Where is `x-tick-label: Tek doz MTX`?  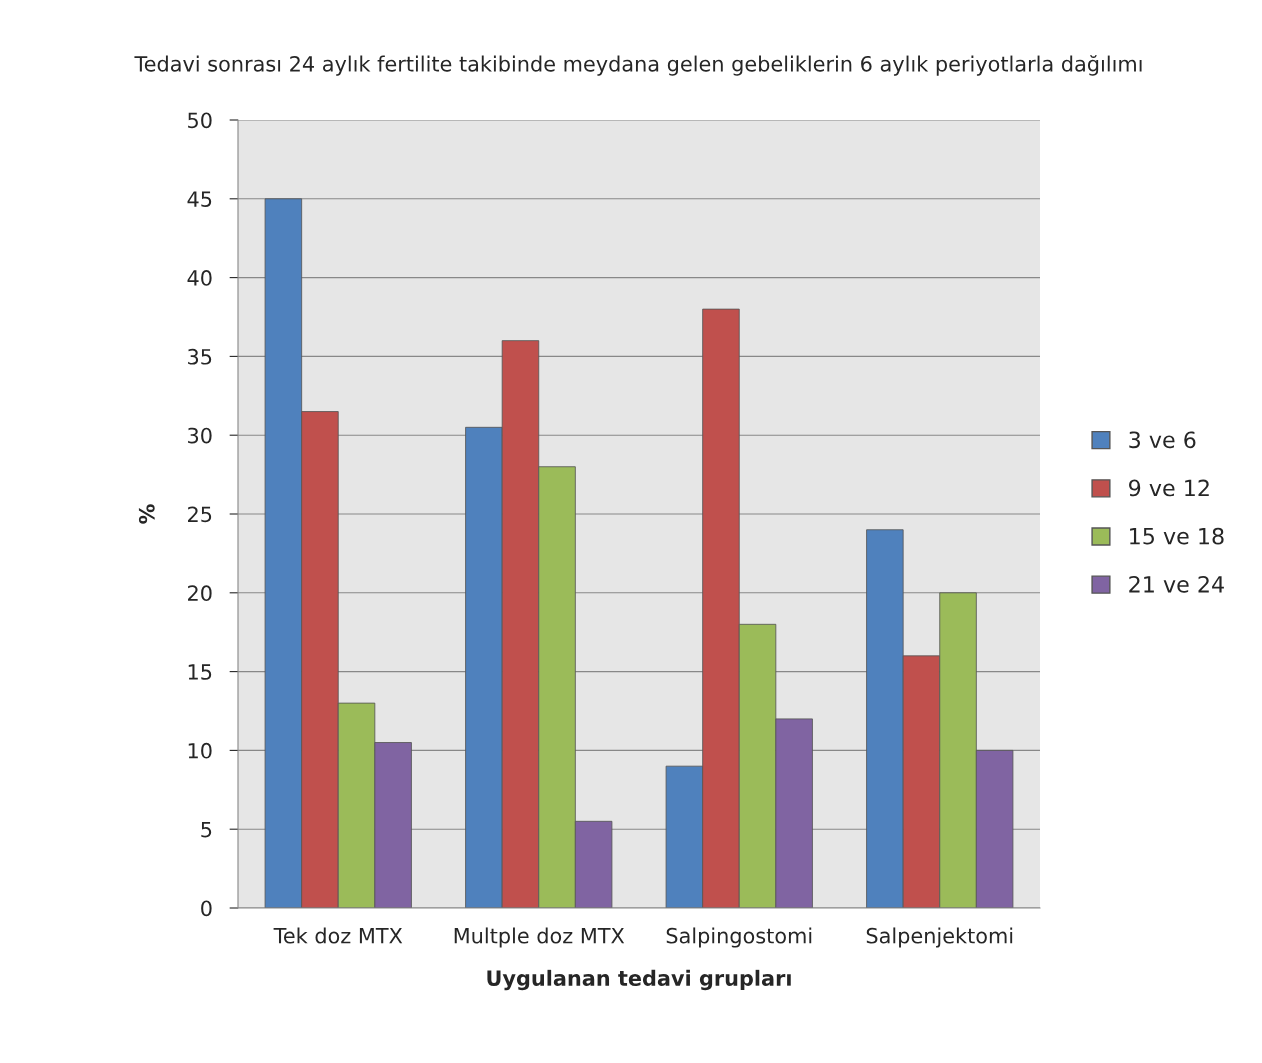
x-tick-label: Tek doz MTX is located at coordinates (338, 935).